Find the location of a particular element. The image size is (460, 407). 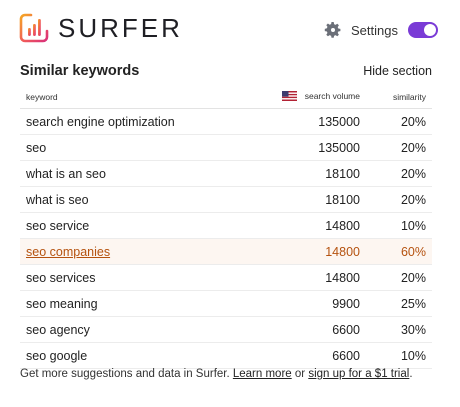

table-row: seo agency 6600 30% is located at coordinates (226, 329).